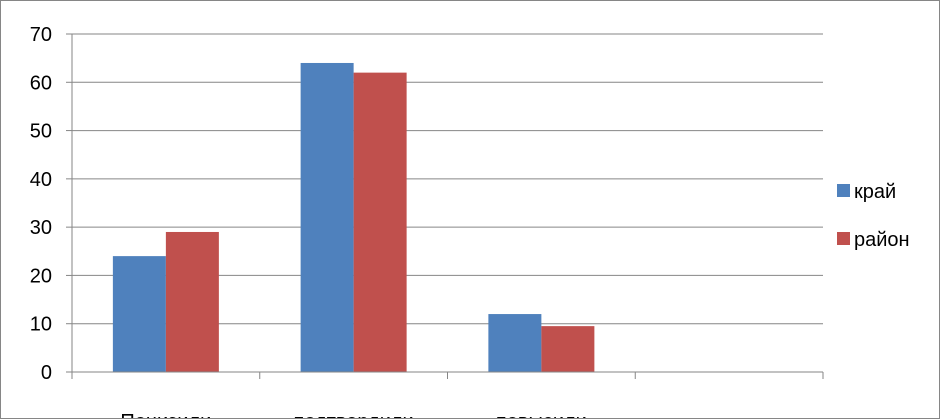 The width and height of the screenshot is (940, 419). Describe the element at coordinates (41, 228) in the screenshot. I see `y-tick-label: 30` at that location.